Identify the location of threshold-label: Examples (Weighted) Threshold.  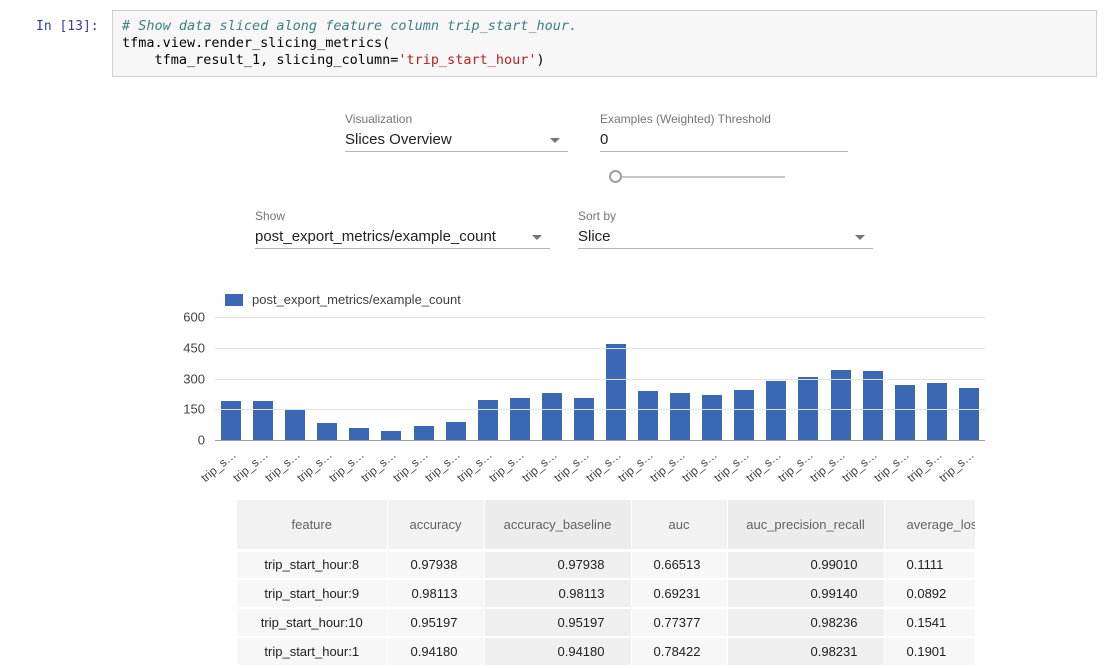
(685, 119).